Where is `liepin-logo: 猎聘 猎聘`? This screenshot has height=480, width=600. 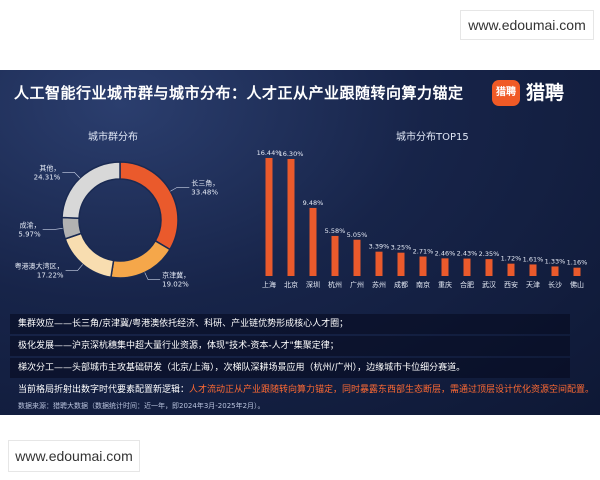
liepin-logo: 猎聘 猎聘 is located at coordinates (540, 93).